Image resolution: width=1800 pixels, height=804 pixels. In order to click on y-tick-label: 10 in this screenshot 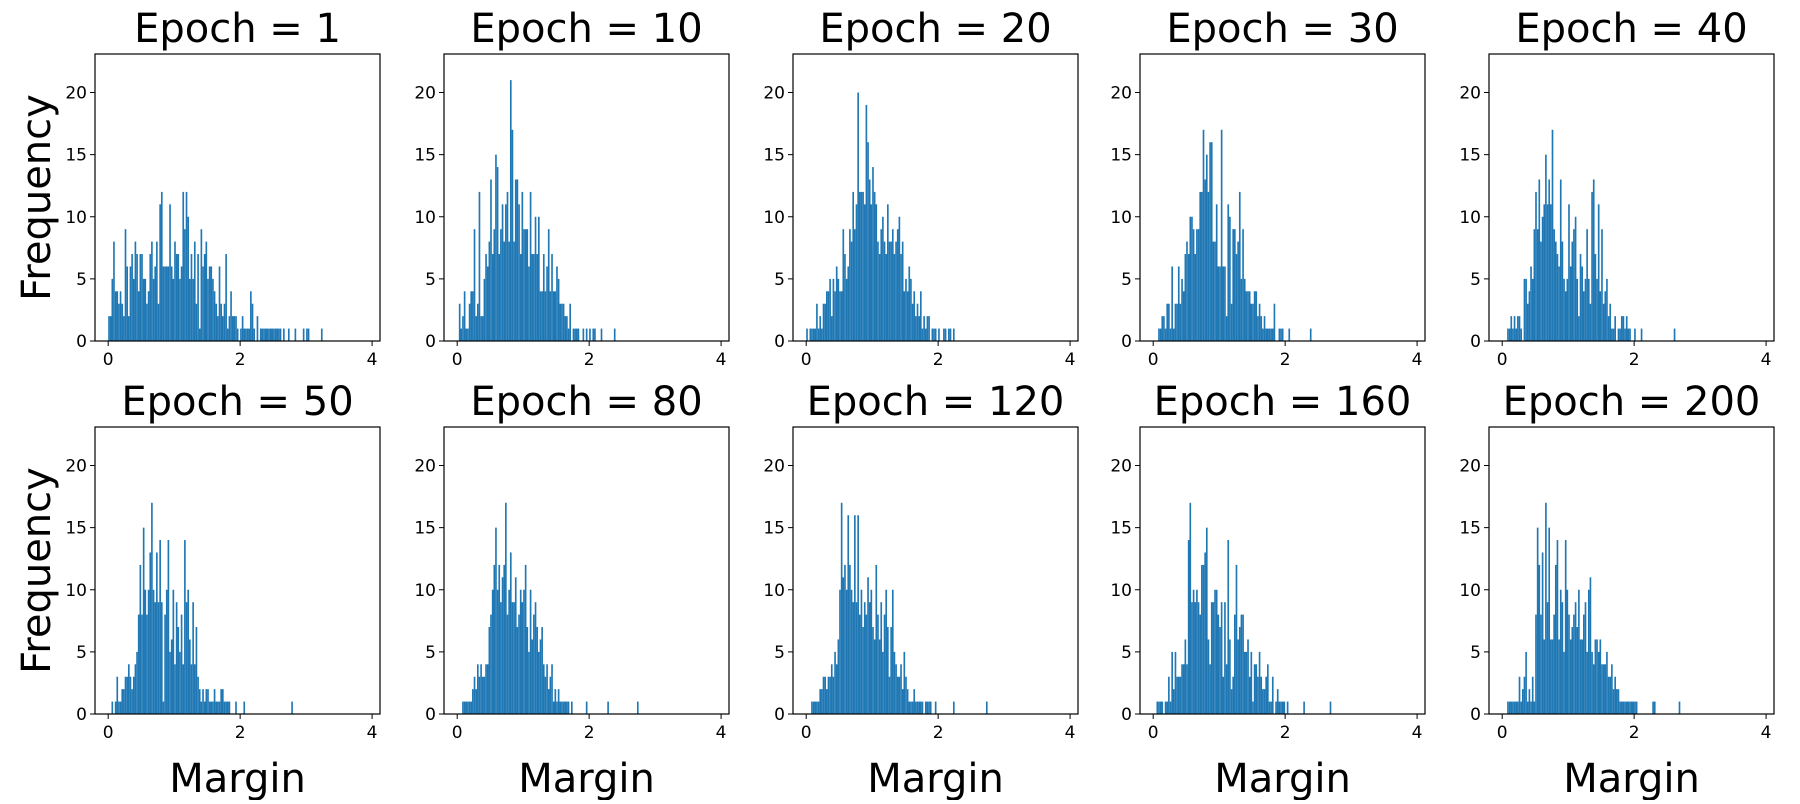, I will do `click(1121, 591)`.